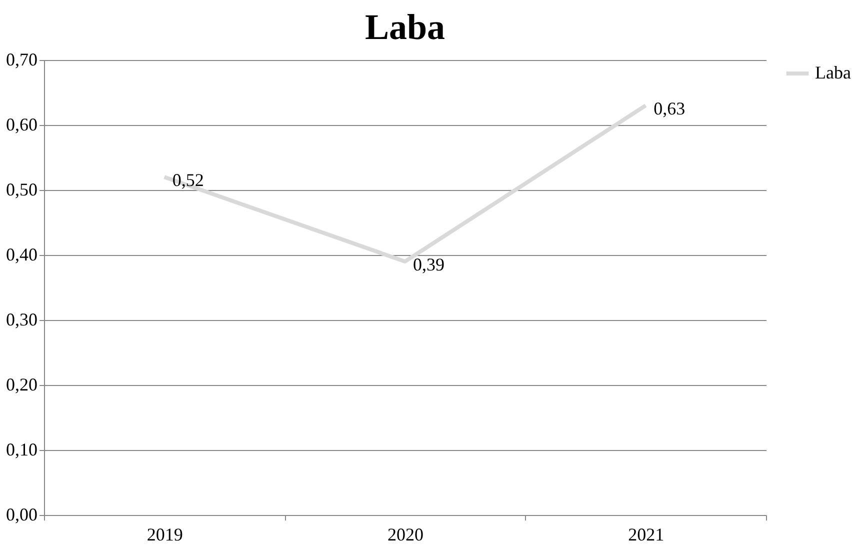 Image resolution: width=861 pixels, height=549 pixels. Describe the element at coordinates (22, 60) in the screenshot. I see `y-tick-label: 0,70` at that location.